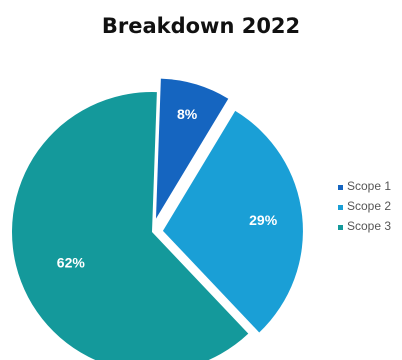  I want to click on slice-label-scope-2: 29%, so click(263, 220).